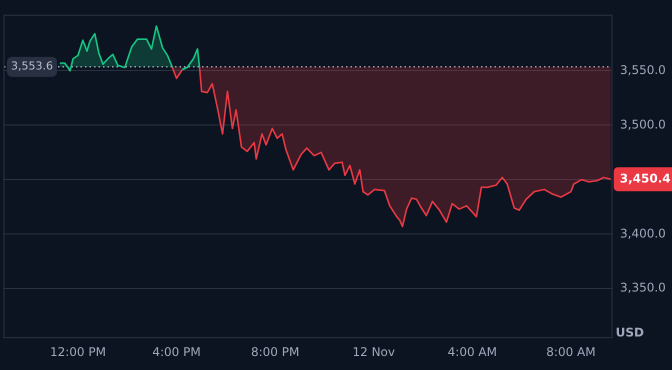  Describe the element at coordinates (643, 287) in the screenshot. I see `y-tick-label: 3,350.0` at that location.